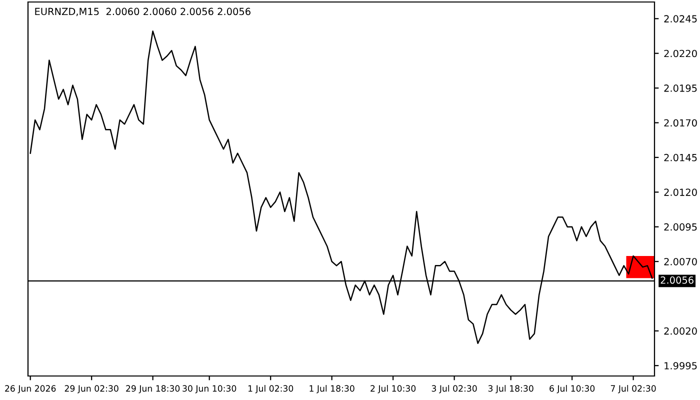  I want to click on x-tick-label: 7 Jul 02:30, so click(633, 389).